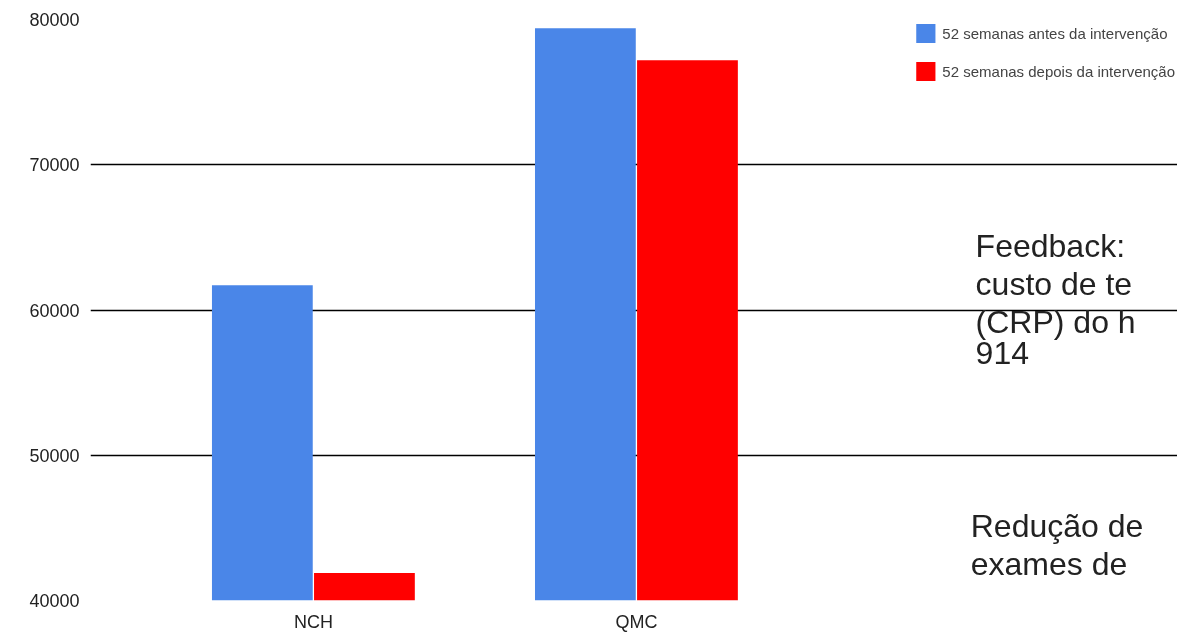 The image size is (1177, 640). What do you see at coordinates (54, 601) in the screenshot?
I see `y-tick-label: 40000` at bounding box center [54, 601].